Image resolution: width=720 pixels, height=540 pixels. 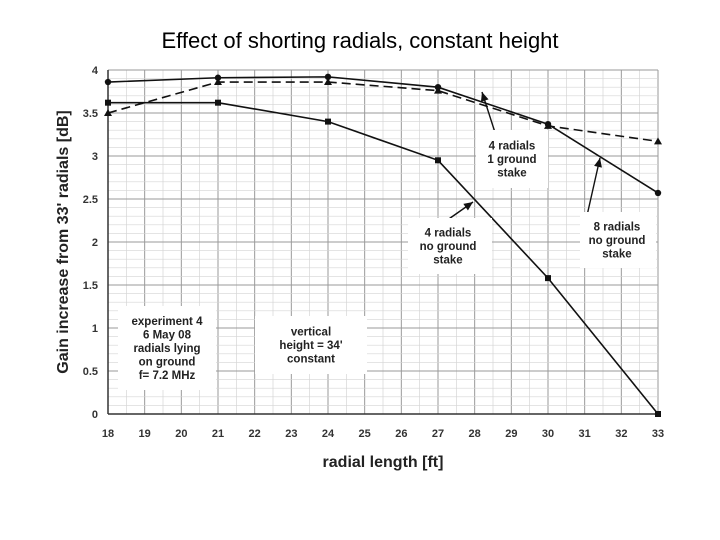 I want to click on x-tick-label: 27, so click(x=438, y=434).